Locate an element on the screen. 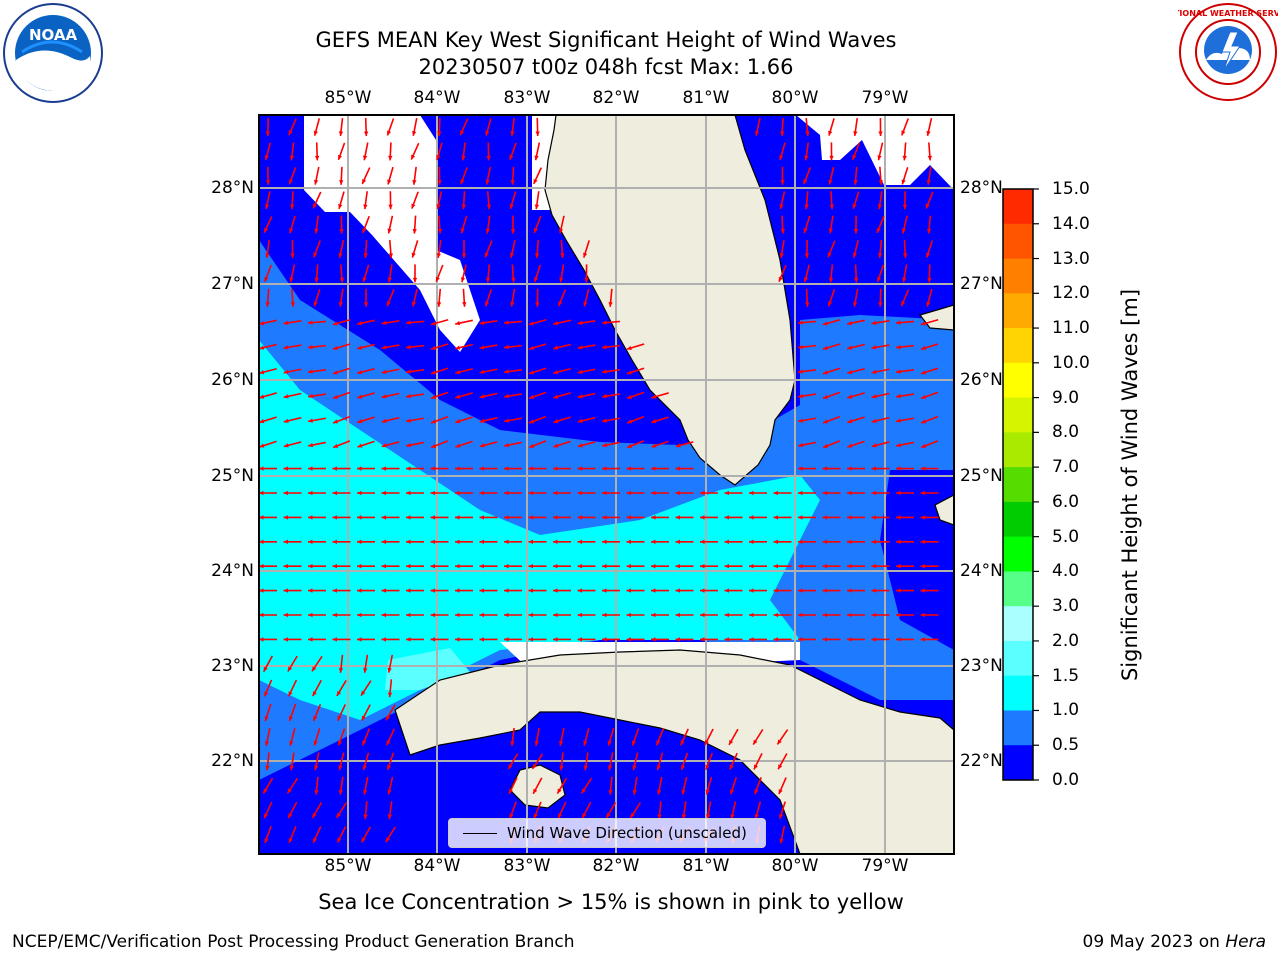  lon-tick-bottom: 83°W is located at coordinates (527, 866).